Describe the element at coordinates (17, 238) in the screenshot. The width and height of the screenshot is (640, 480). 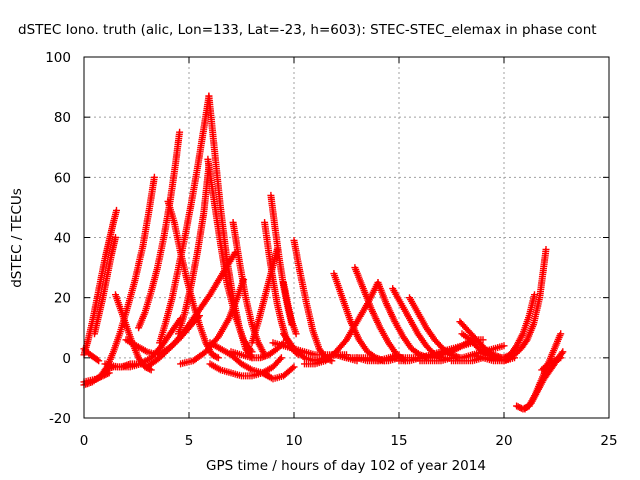
I see `y-axis-label: dSTEC / TECUs` at that location.